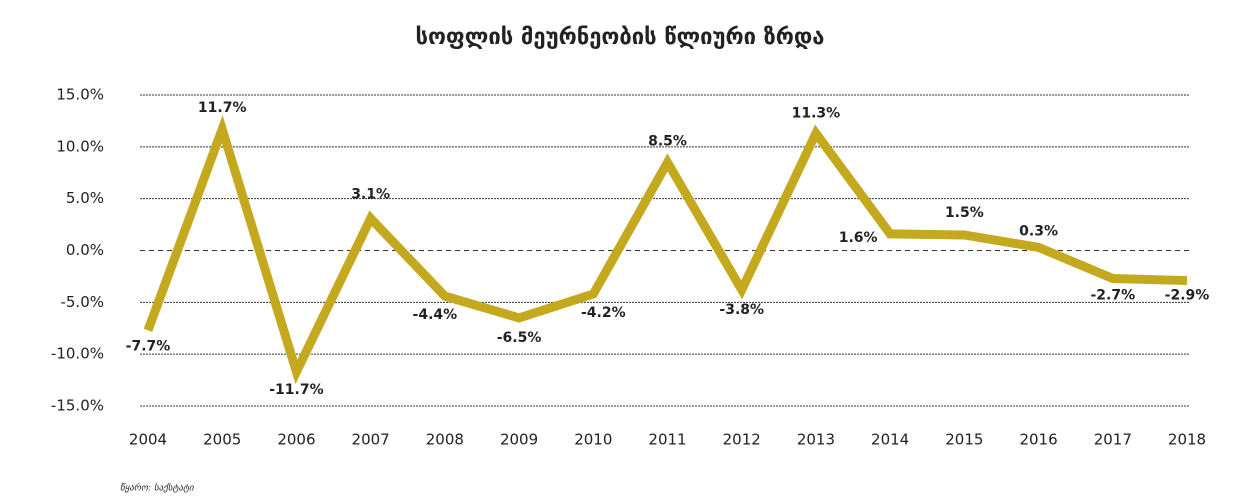 The image size is (1241, 503). Describe the element at coordinates (742, 440) in the screenshot. I see `x-tick-label: 2012` at that location.